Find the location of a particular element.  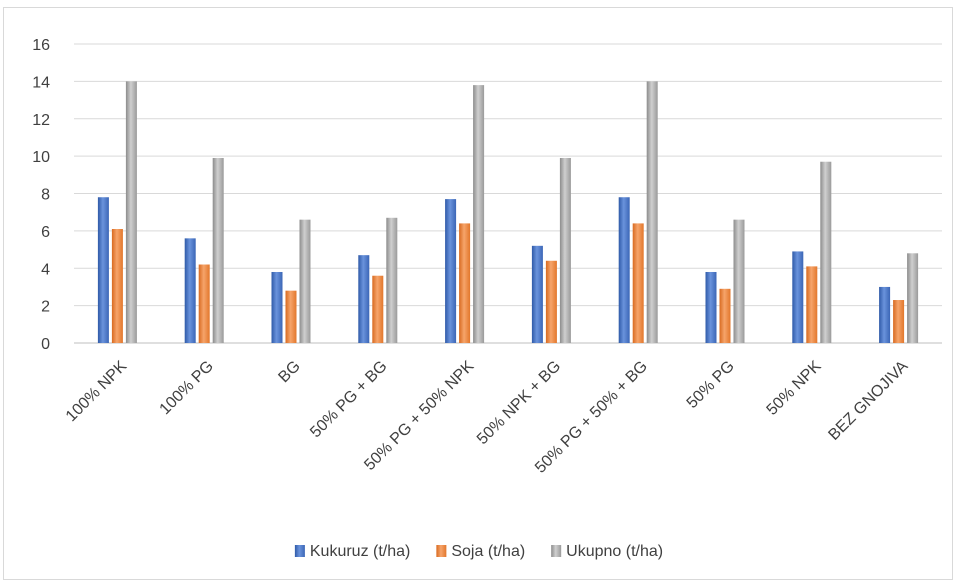

legend: Kukuruz (t/ha) Soja (t/ha) Ukupno (t/ha) is located at coordinates (478, 551).